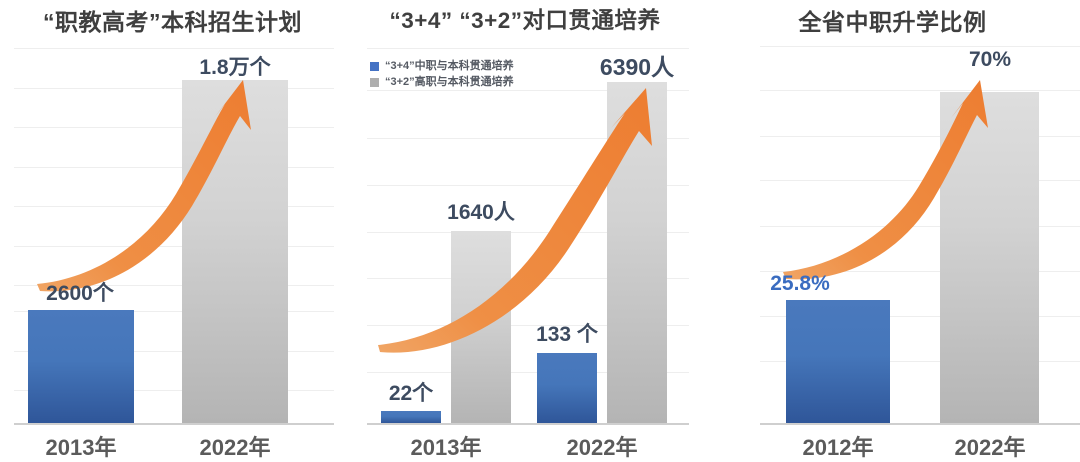 This screenshot has height=462, width=1080. What do you see at coordinates (374, 66) in the screenshot?
I see `legend-swatch-blue-icon` at bounding box center [374, 66].